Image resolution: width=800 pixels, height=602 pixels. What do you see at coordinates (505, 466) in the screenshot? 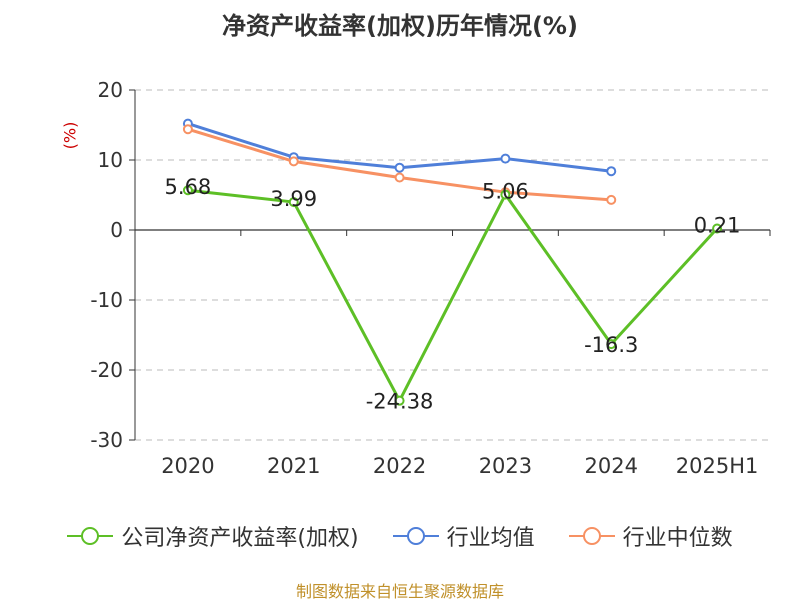
I see `x-tick-label: 2023` at bounding box center [505, 466].